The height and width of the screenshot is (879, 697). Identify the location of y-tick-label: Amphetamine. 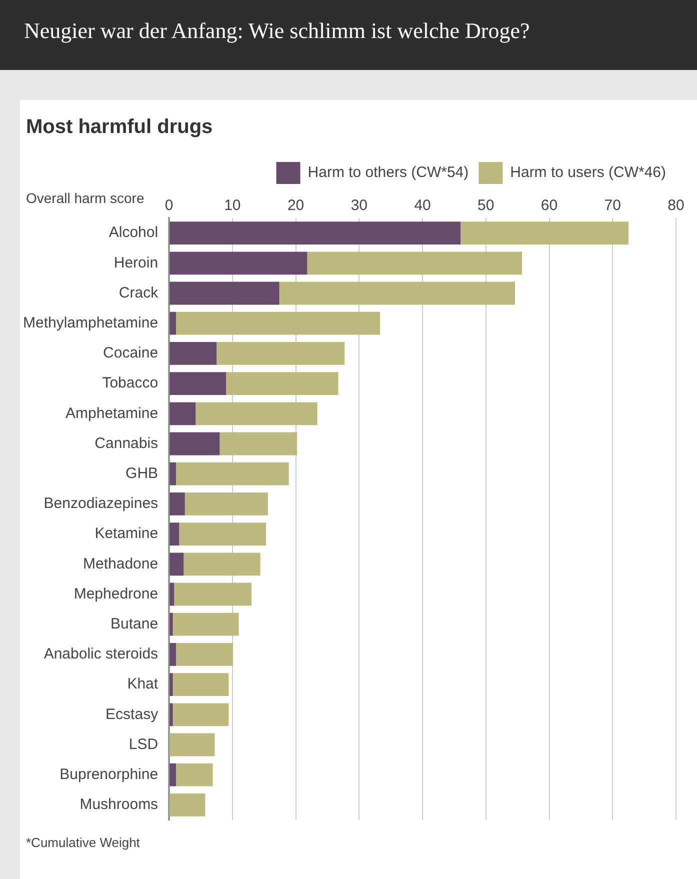
(112, 413).